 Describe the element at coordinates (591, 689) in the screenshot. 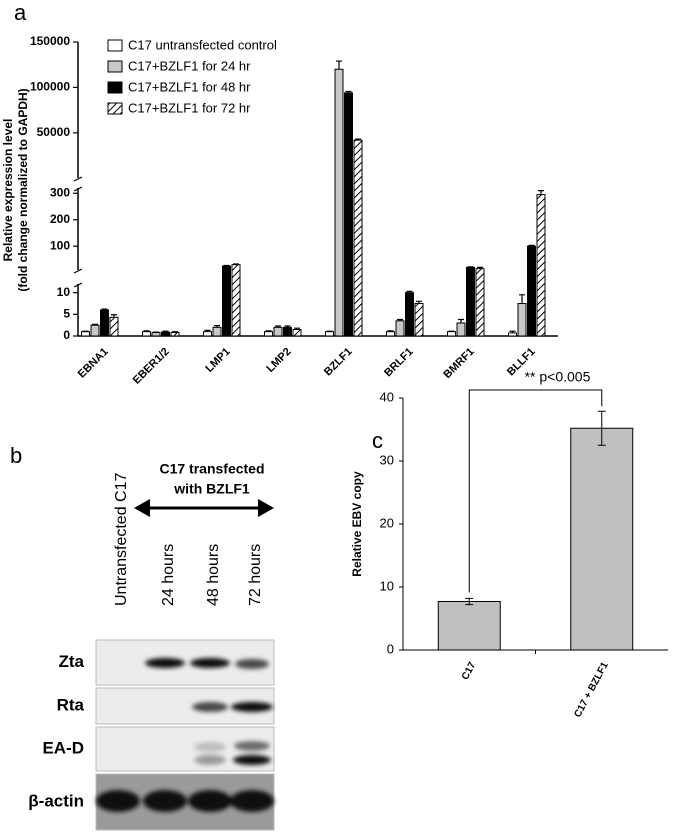

I see `x-tick-label: C17 + BZLF1` at that location.